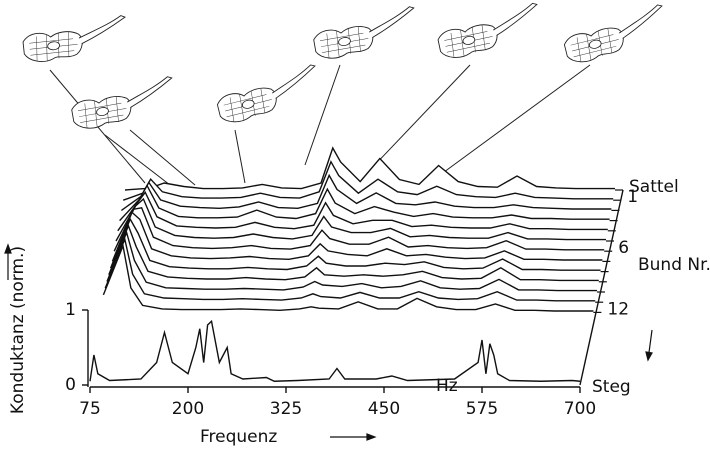  Describe the element at coordinates (580, 409) in the screenshot. I see `x-tick-label: 700` at that location.